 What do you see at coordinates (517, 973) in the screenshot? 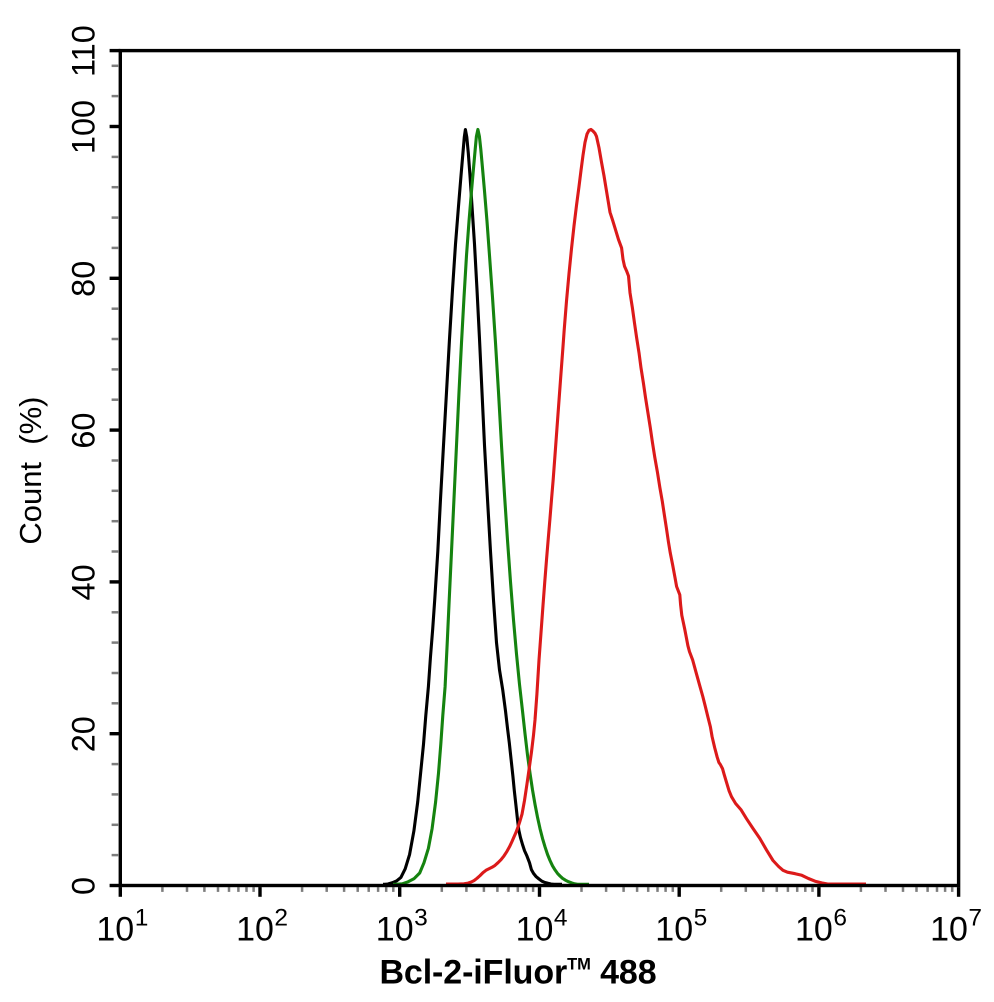
I see `svg-text: Bcl-2-iFluorTM 488` at bounding box center [517, 973].